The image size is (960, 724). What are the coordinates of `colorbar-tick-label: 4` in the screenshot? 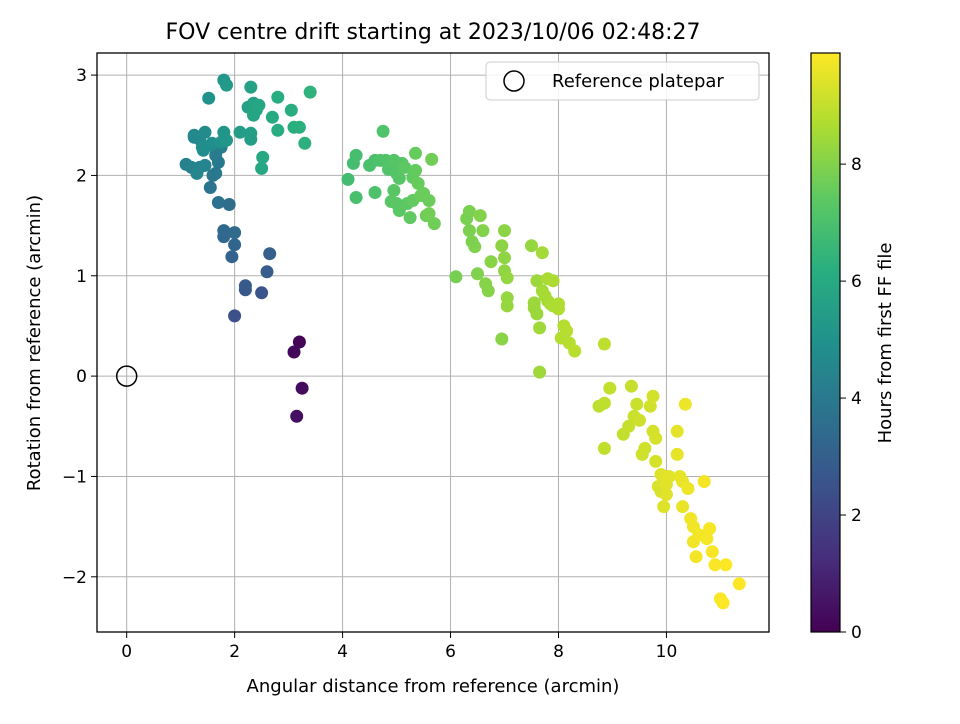 It's located at (856, 399).